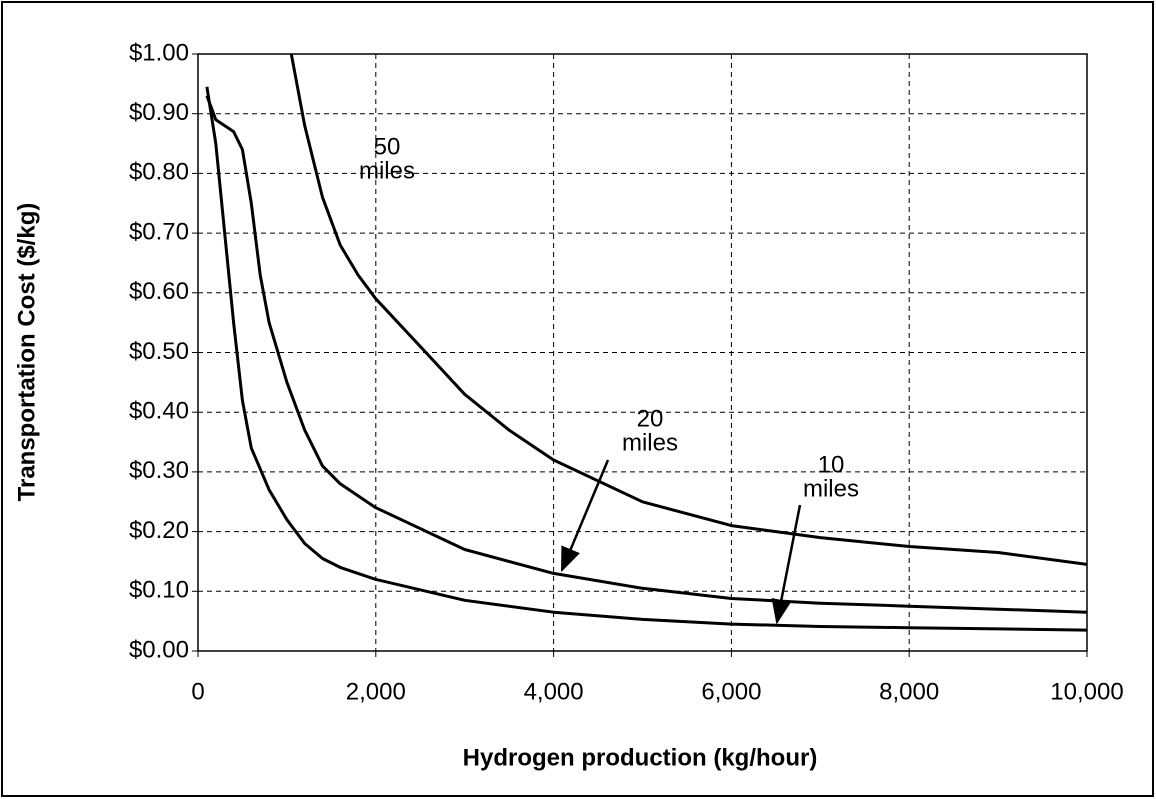 The width and height of the screenshot is (1156, 799). What do you see at coordinates (159, 530) in the screenshot?
I see `y-tick-label: $0.20` at bounding box center [159, 530].